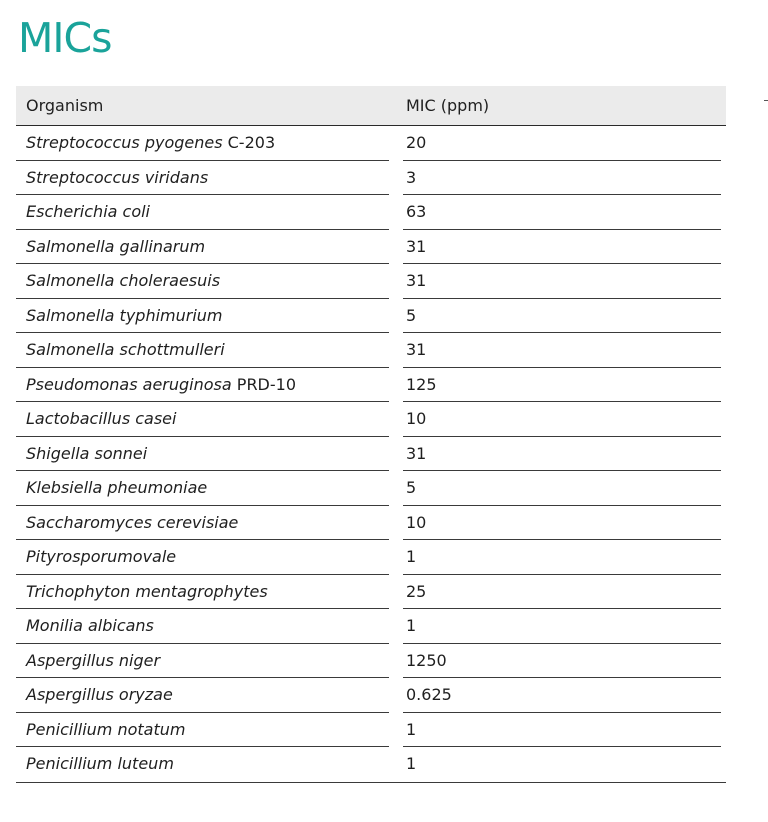 This screenshot has width=768, height=822. I want to click on organism-name: Salmonella typhimurium, so click(124, 315).